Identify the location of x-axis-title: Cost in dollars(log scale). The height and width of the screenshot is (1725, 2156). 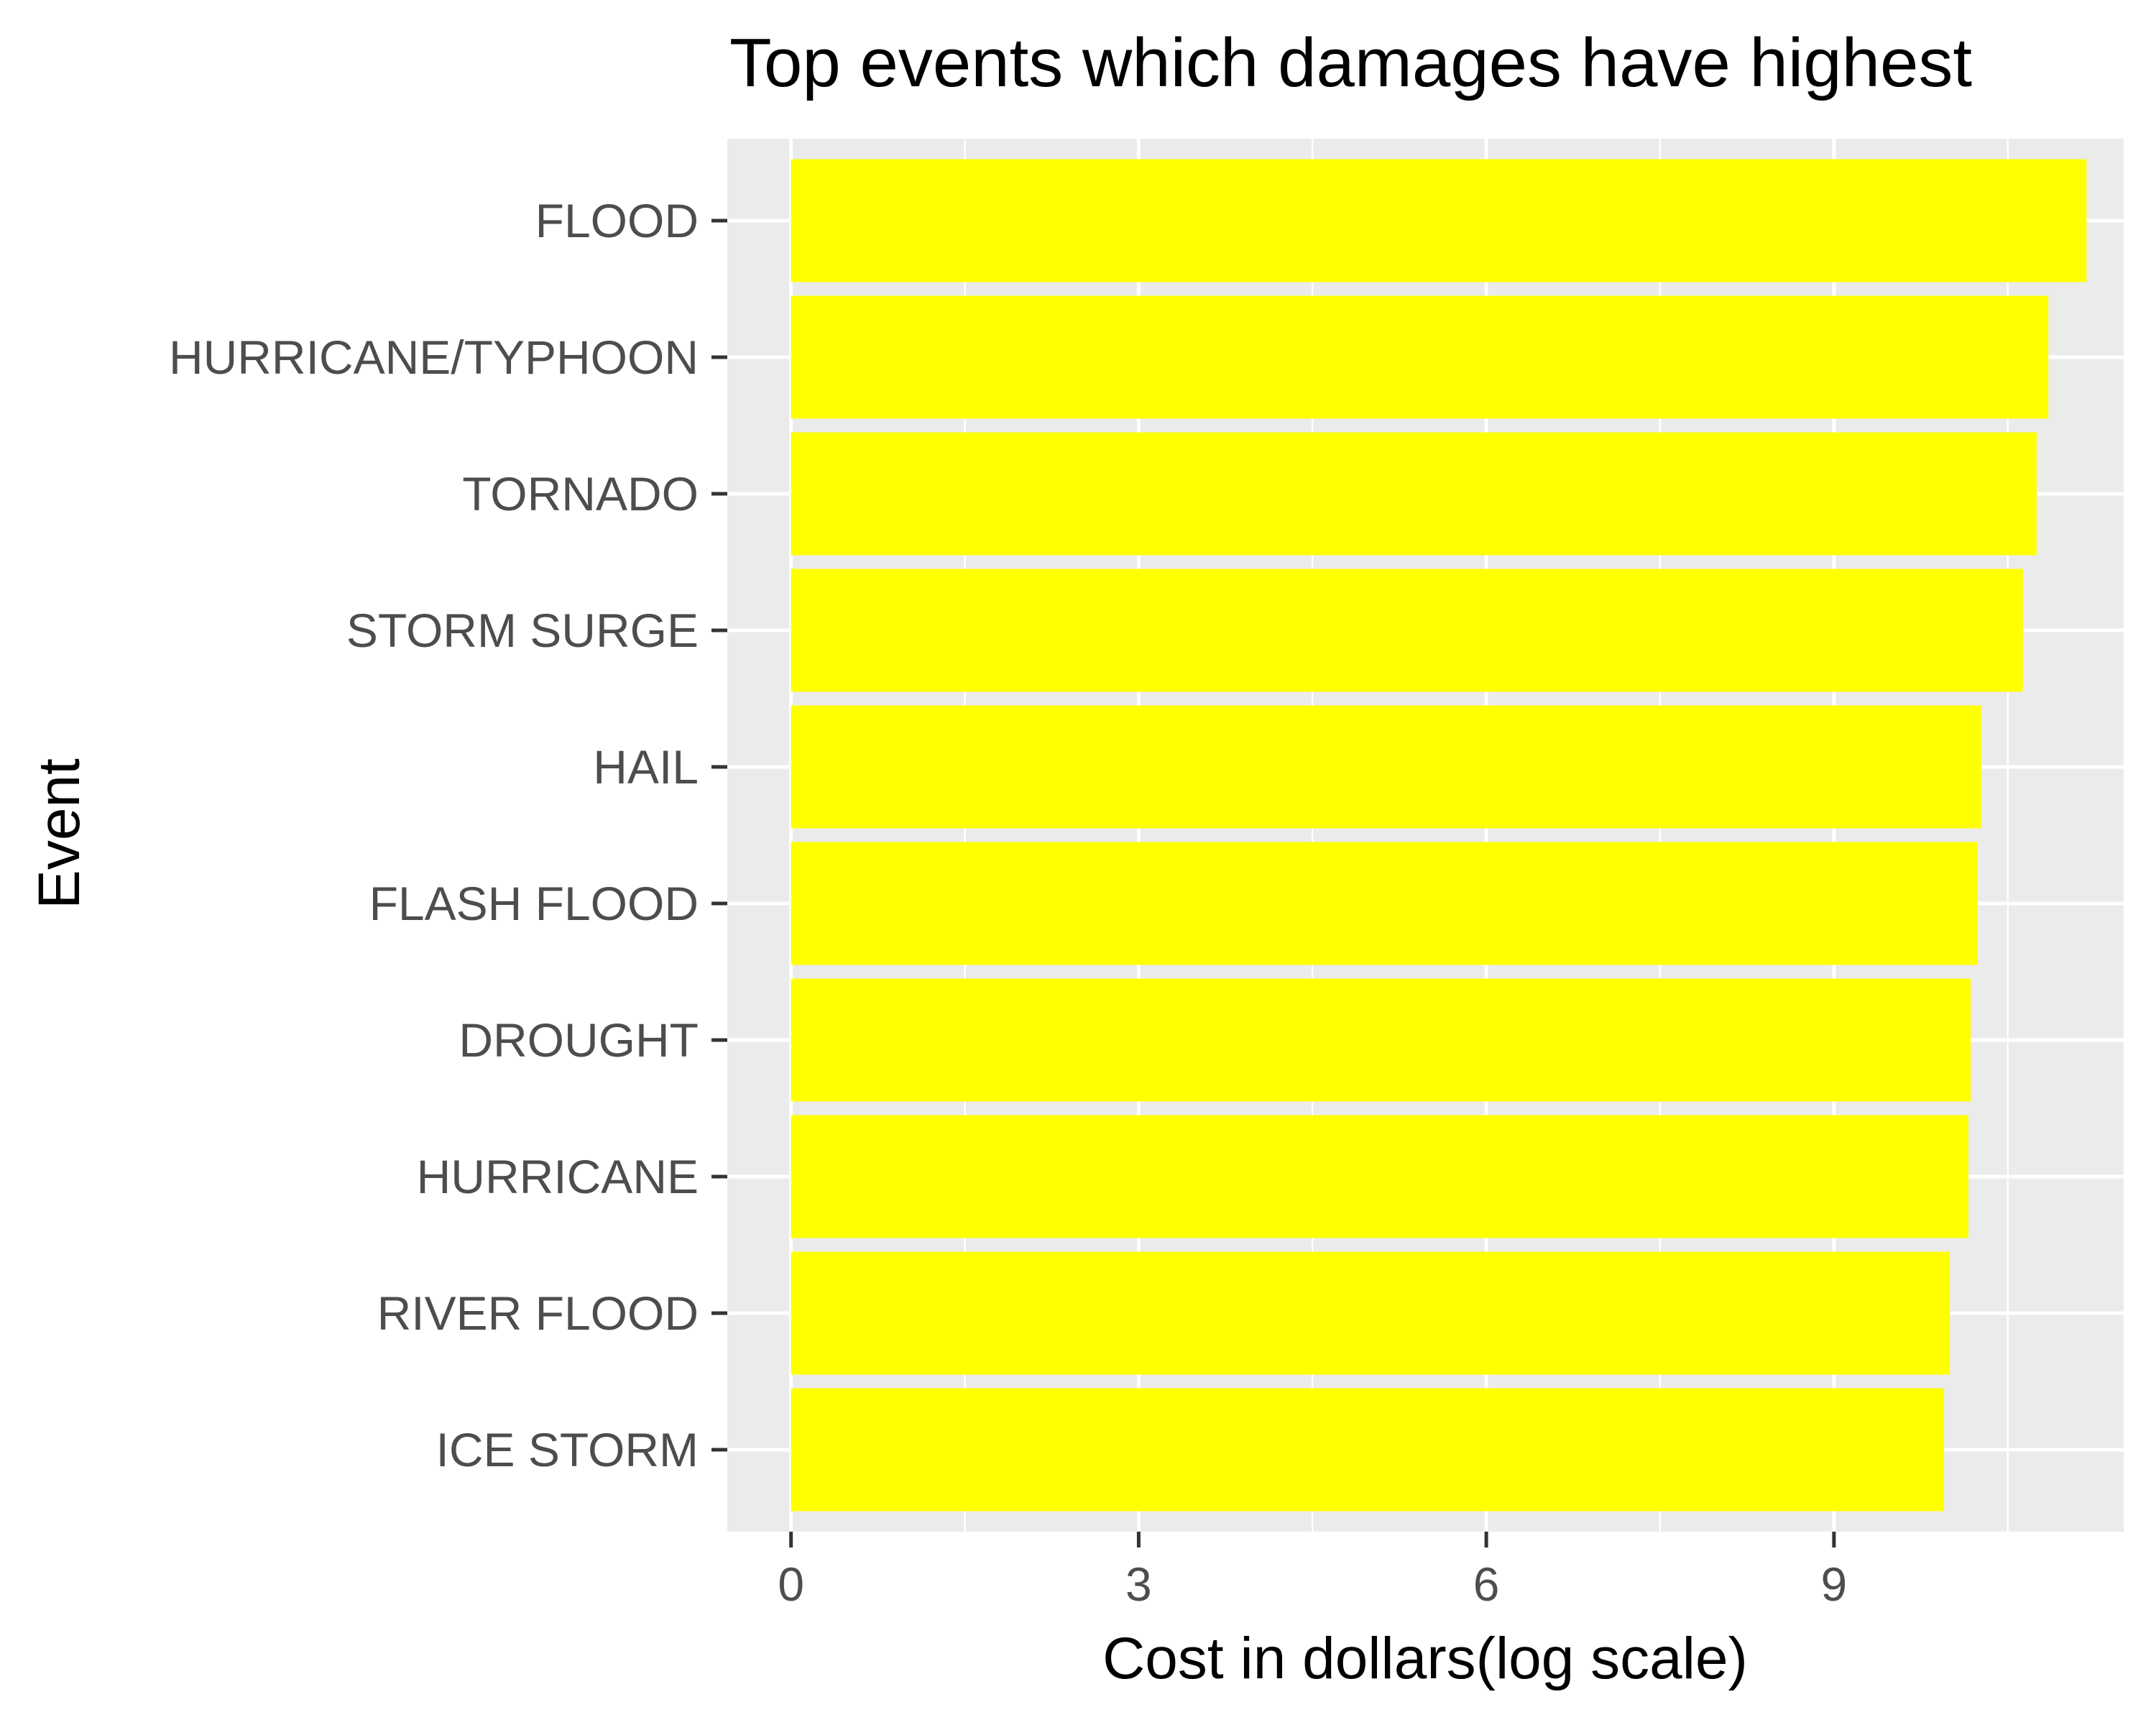
(1425, 1658).